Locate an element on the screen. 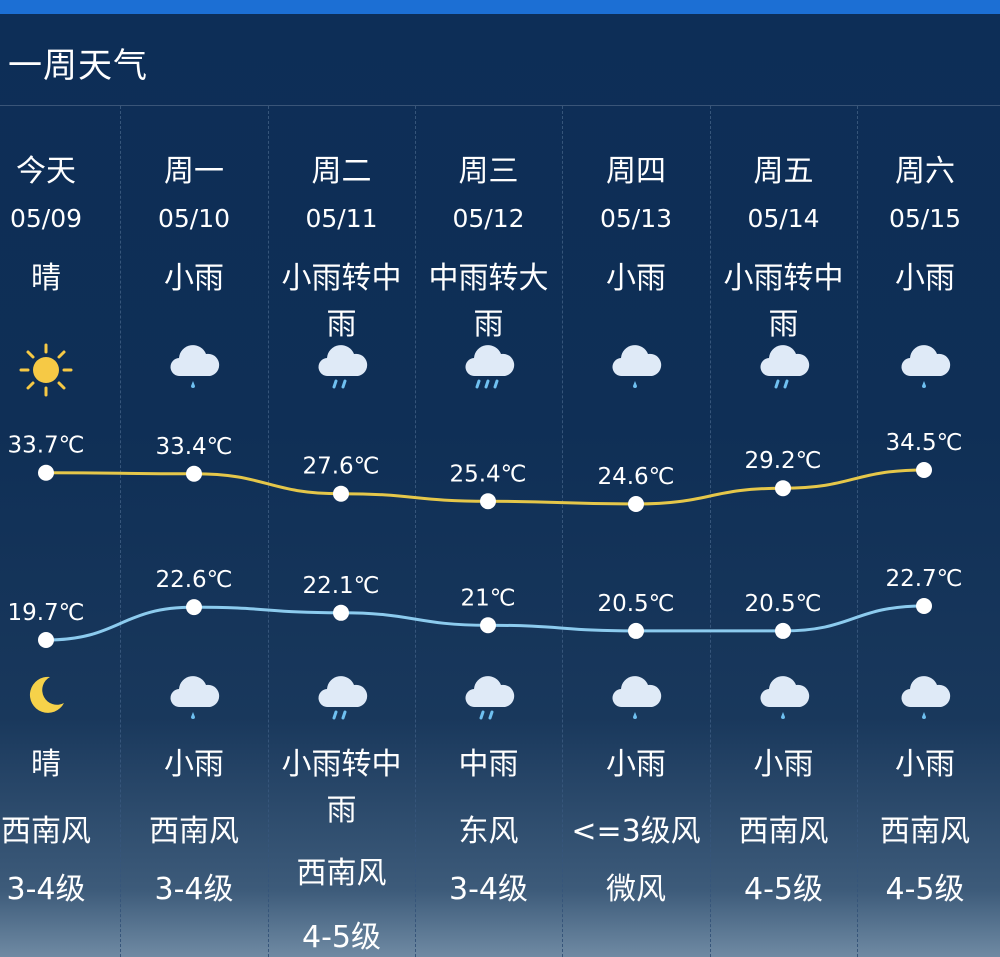 The width and height of the screenshot is (1000, 957). low-temp-label: 22.6℃ is located at coordinates (193, 580).